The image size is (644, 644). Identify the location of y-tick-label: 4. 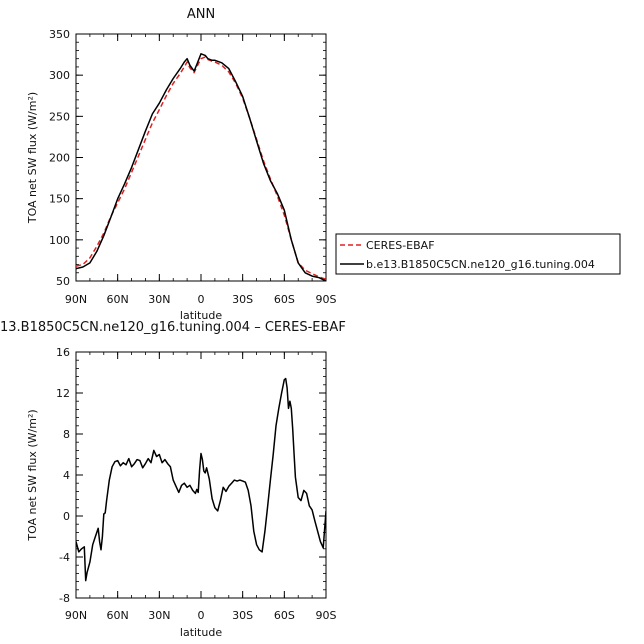
(66, 475).